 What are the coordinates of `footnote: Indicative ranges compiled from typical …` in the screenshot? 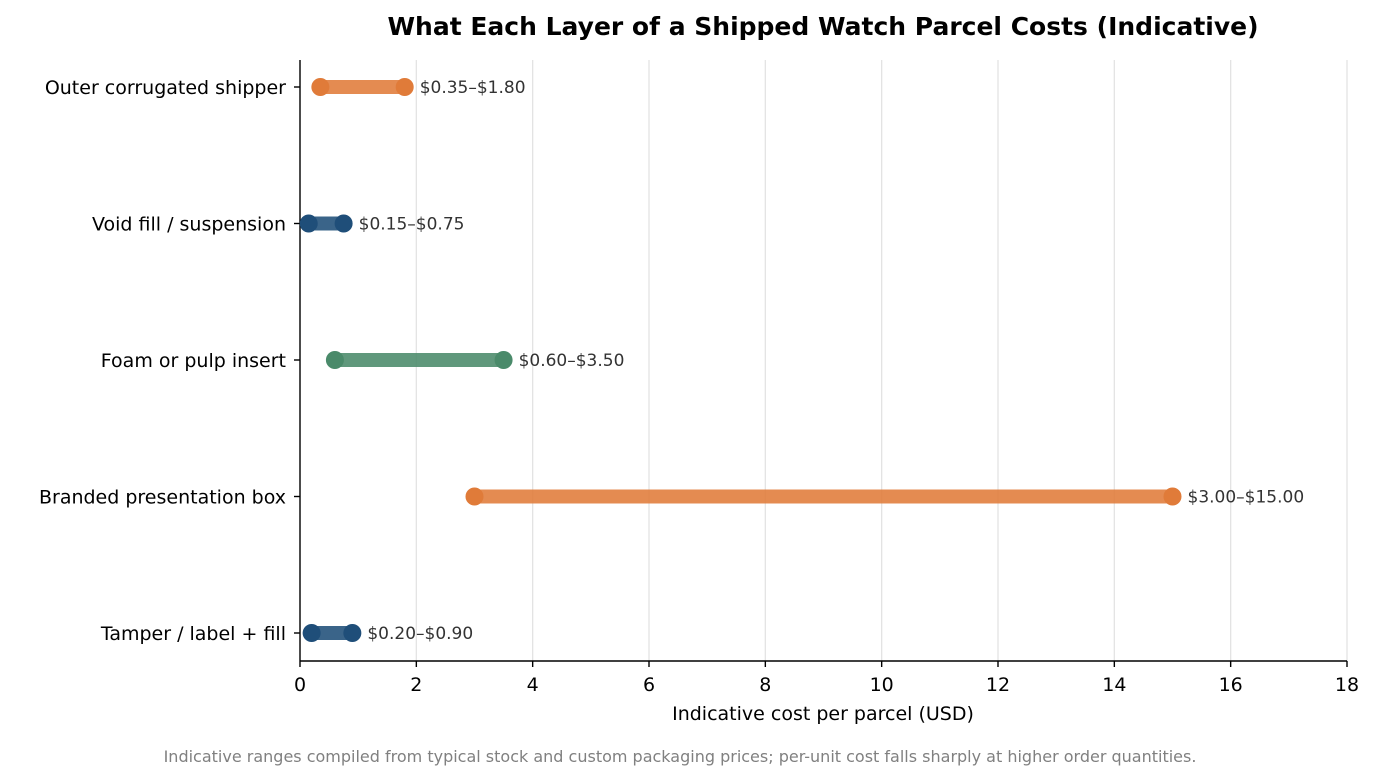 It's located at (680, 756).